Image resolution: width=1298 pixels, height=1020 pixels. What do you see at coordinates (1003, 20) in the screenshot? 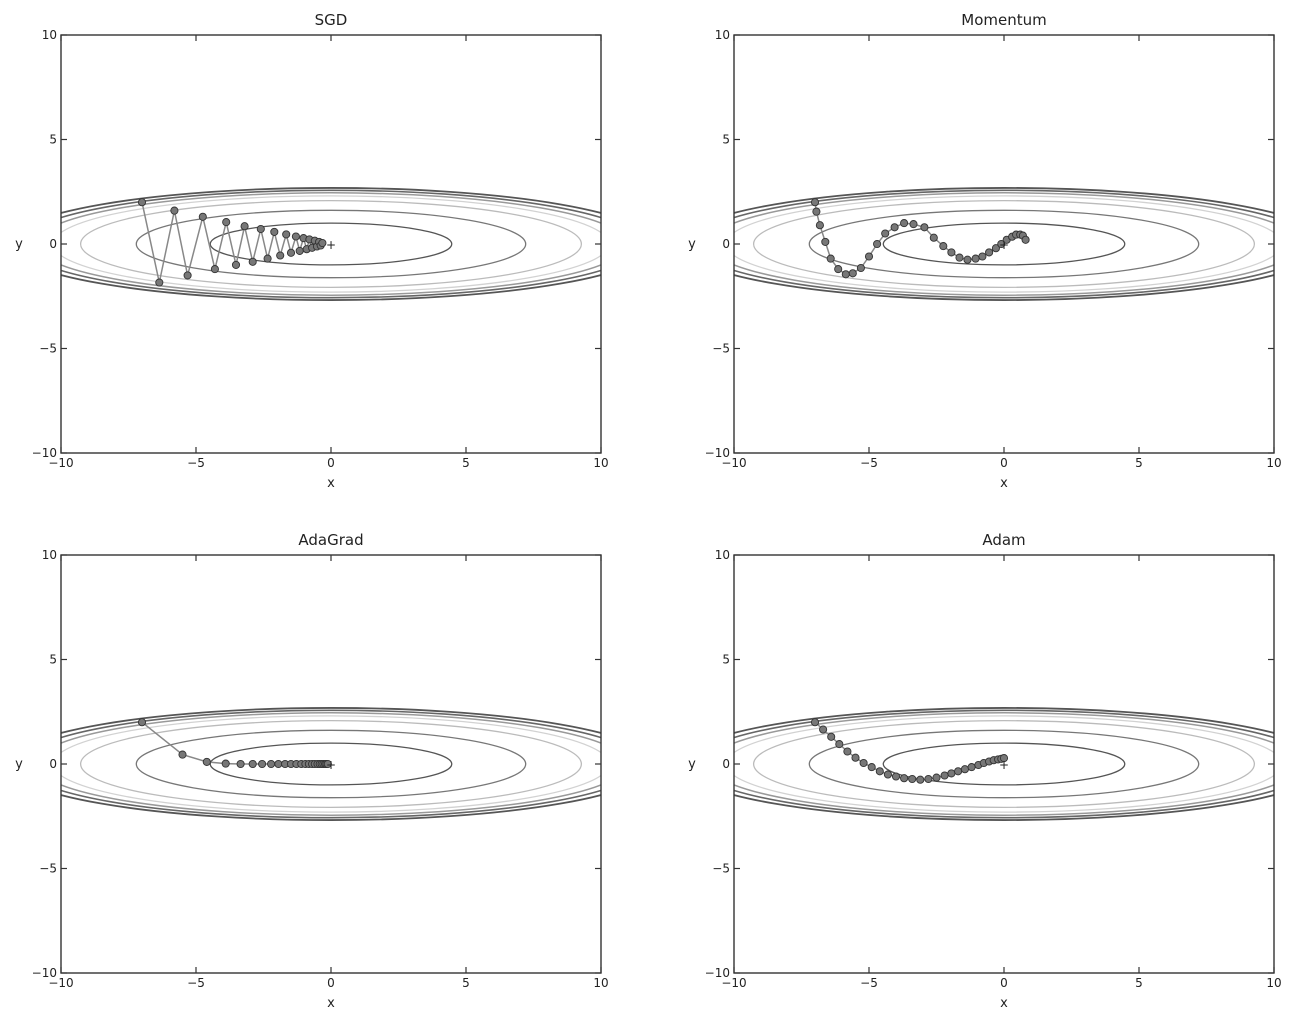
I see `subplot-title: Momentum` at bounding box center [1003, 20].